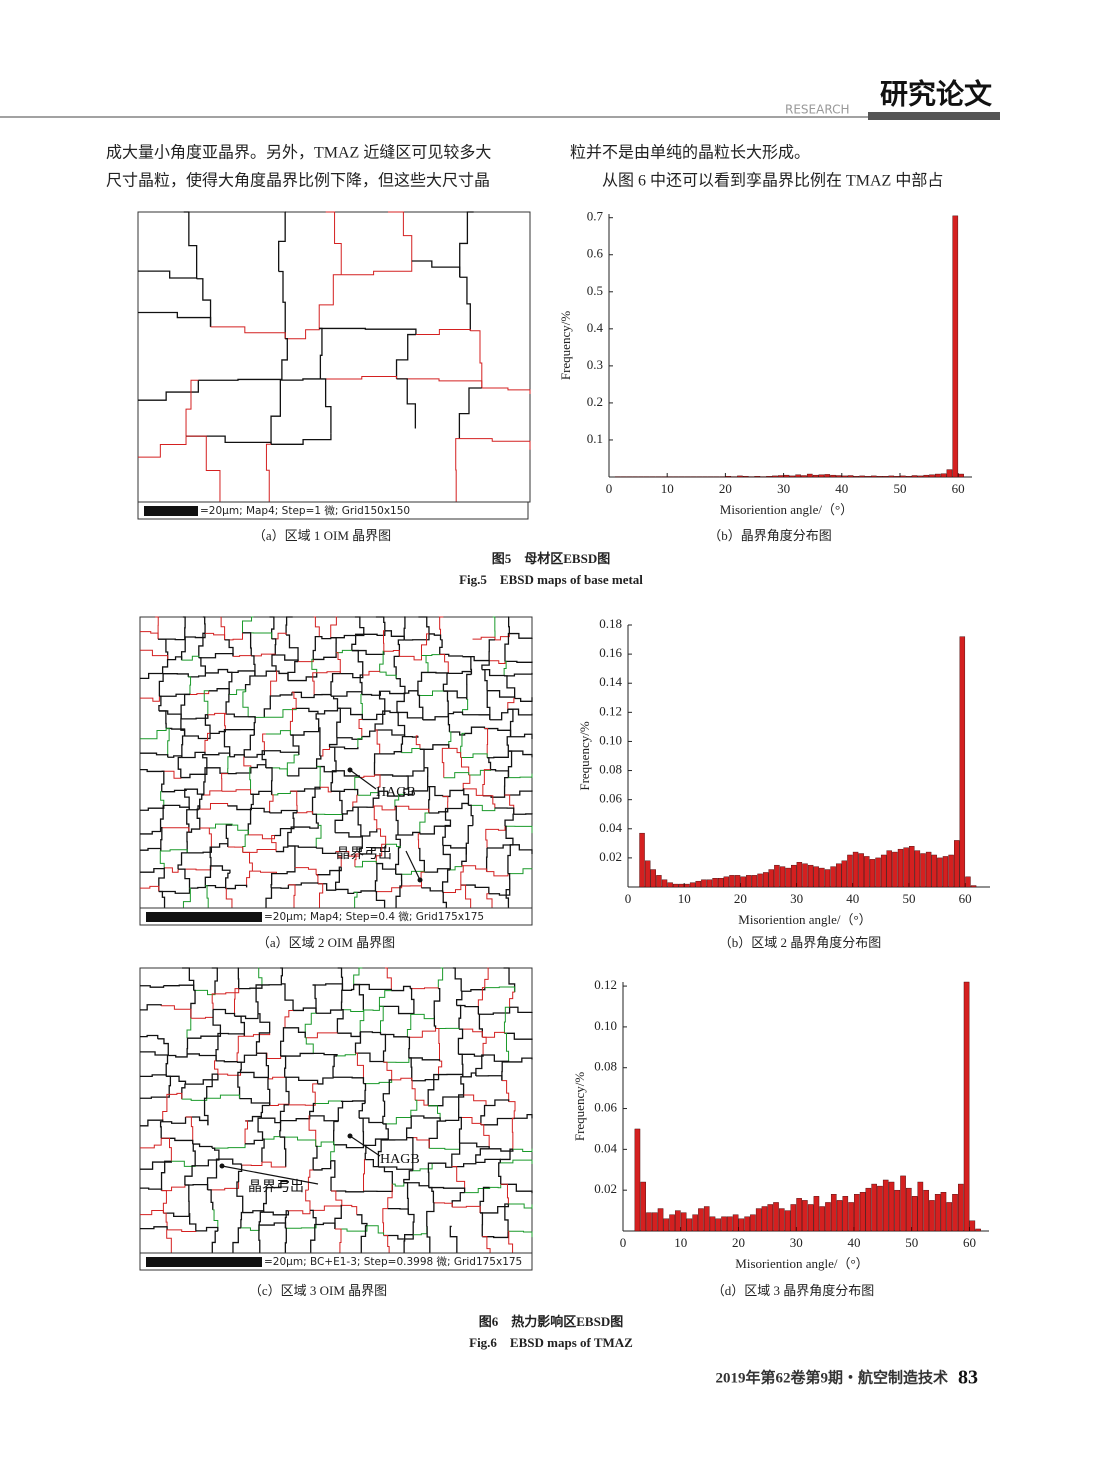  I want to click on annotation-arrow, so click(270, 1175).